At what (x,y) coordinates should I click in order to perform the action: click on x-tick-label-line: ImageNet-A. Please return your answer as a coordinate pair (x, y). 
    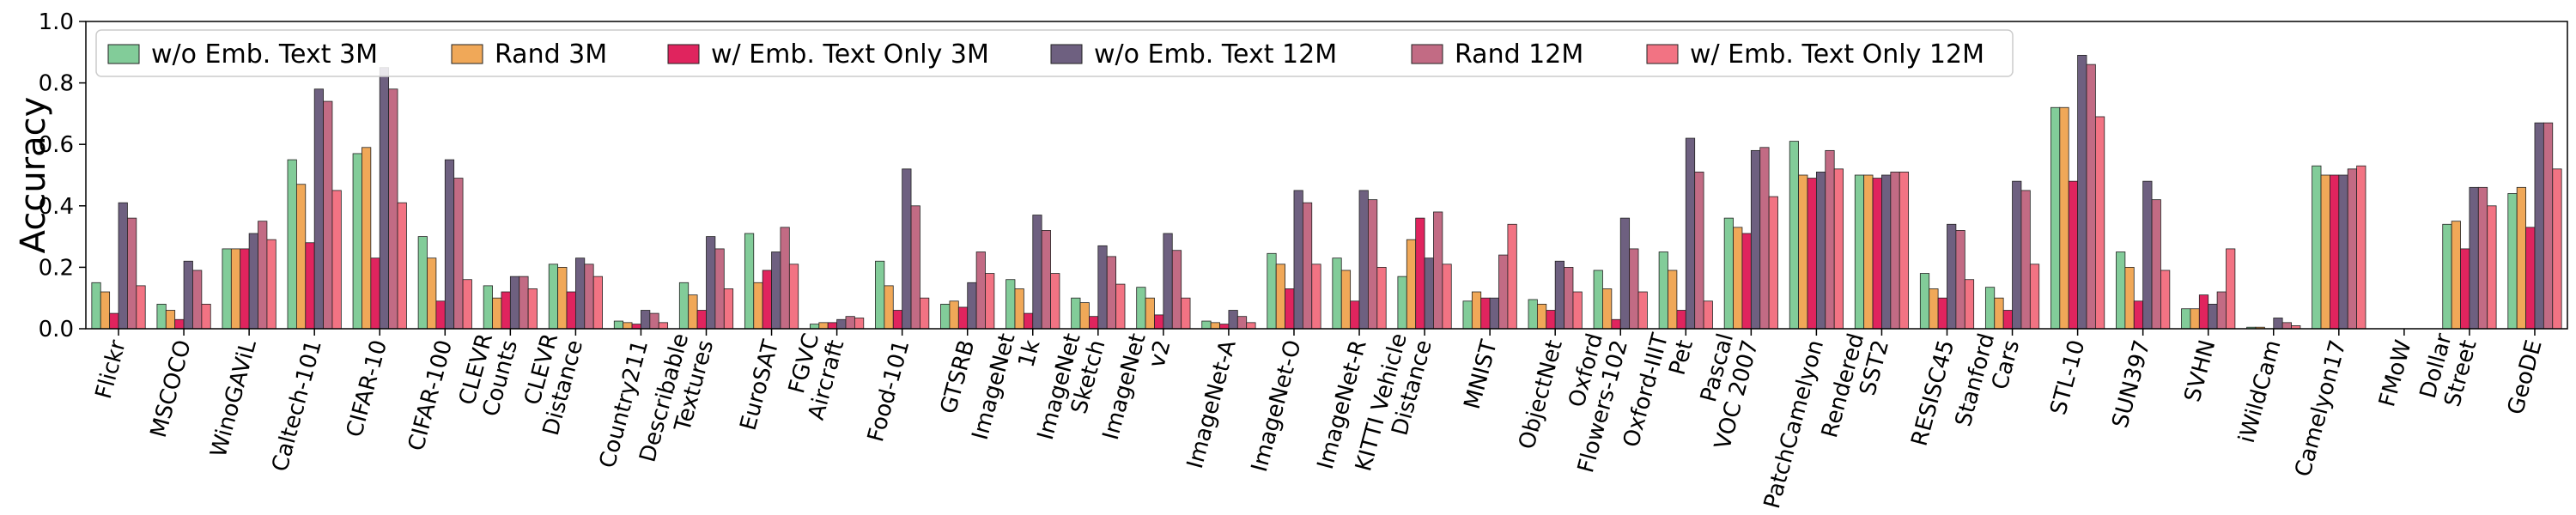
    Looking at the image, I should click on (1212, 404).